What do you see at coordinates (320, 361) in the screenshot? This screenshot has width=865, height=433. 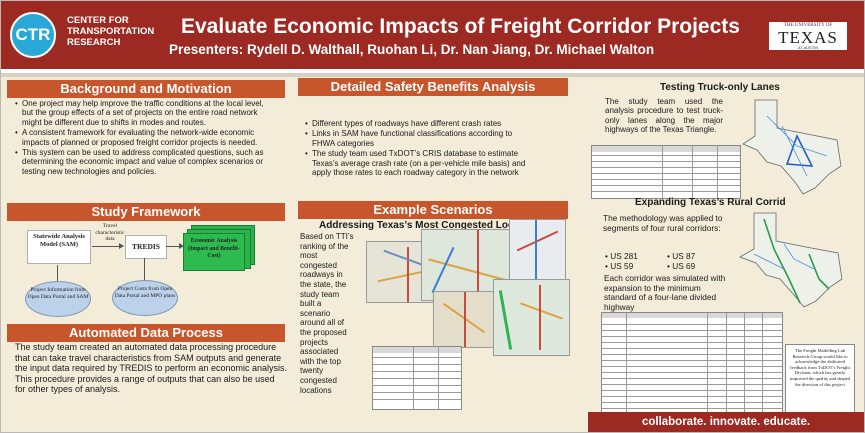 I see `congested-text-line: with the top` at bounding box center [320, 361].